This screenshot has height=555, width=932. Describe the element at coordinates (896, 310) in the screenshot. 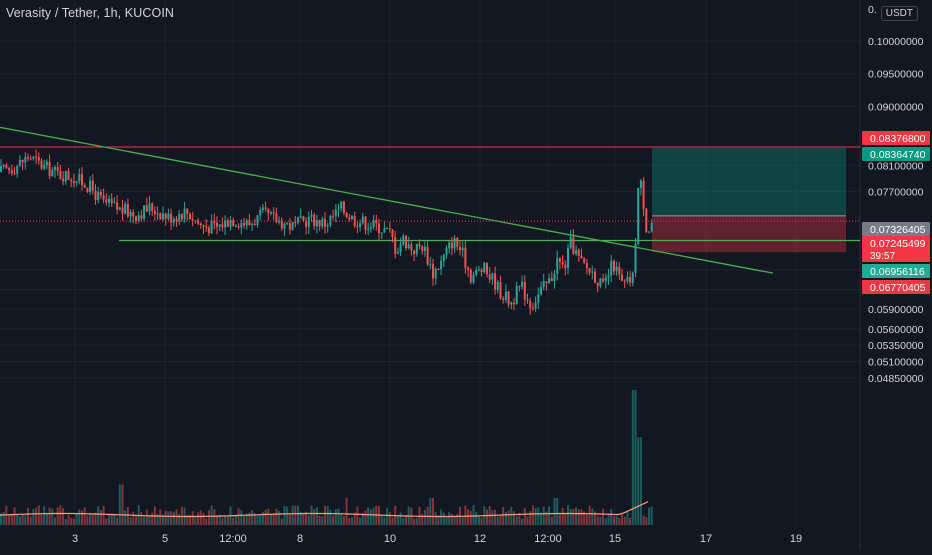

I see `price-tick-label: 0.05900000` at that location.